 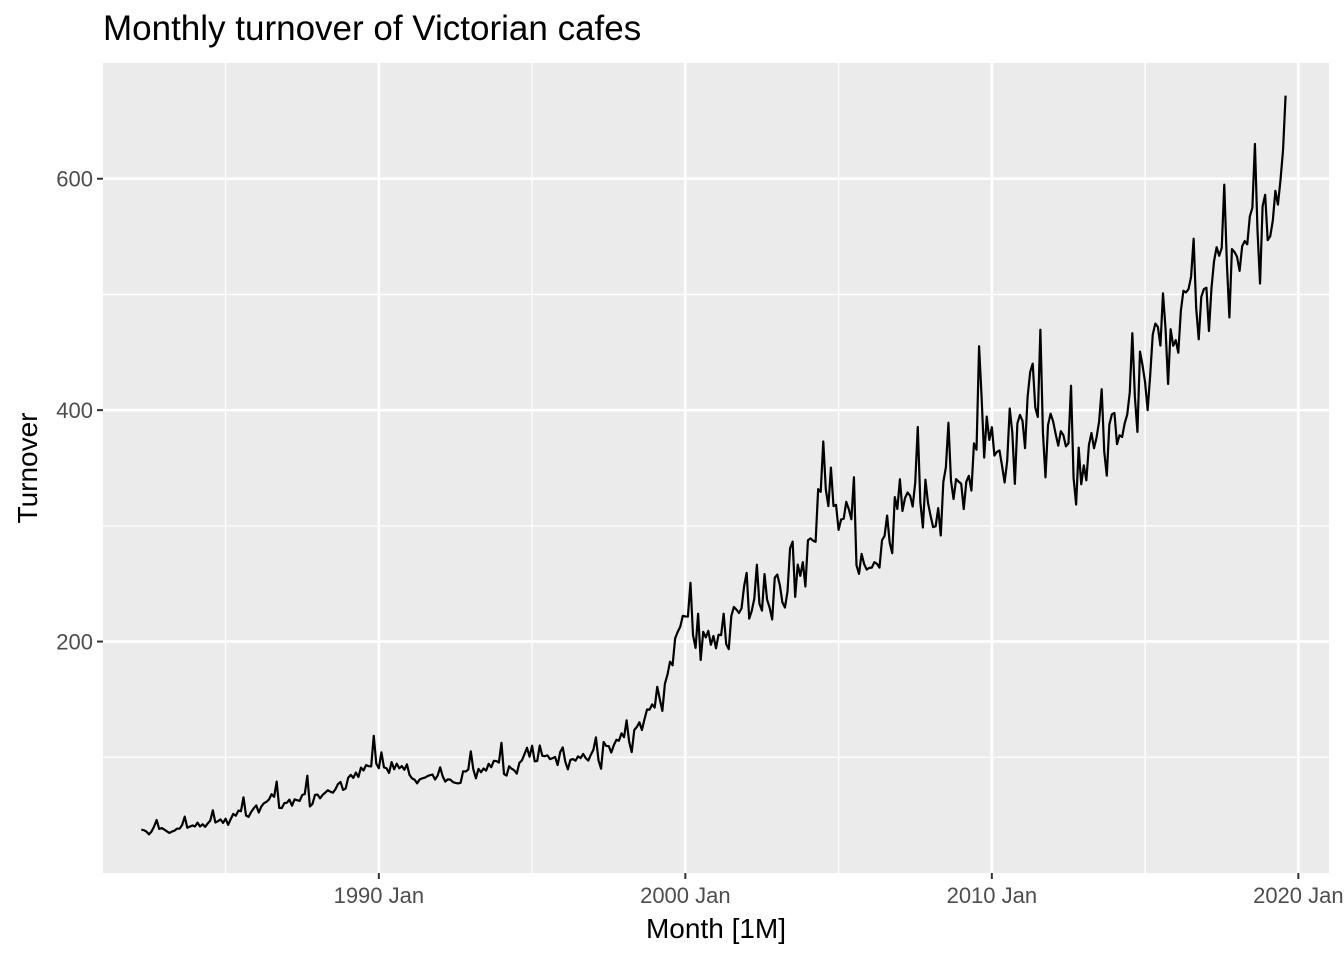 I want to click on y-tick-label: 200, so click(x=74, y=642).